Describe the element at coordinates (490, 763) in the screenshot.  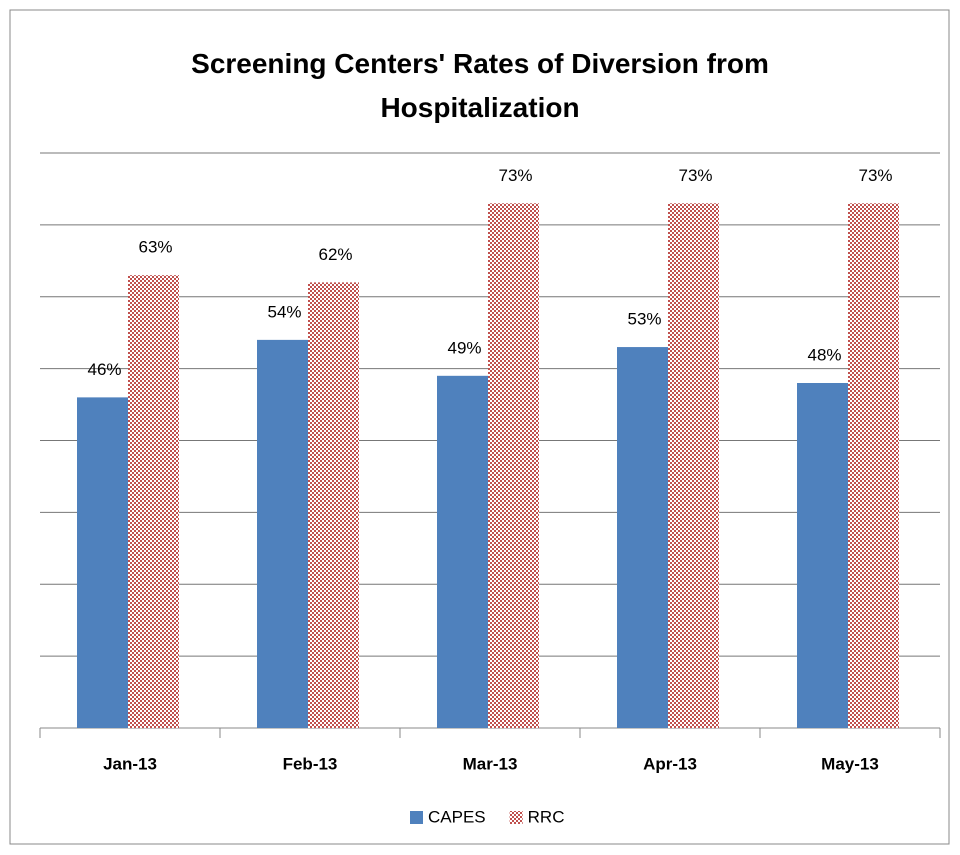
I see `x-tick-label: Mar-13` at that location.